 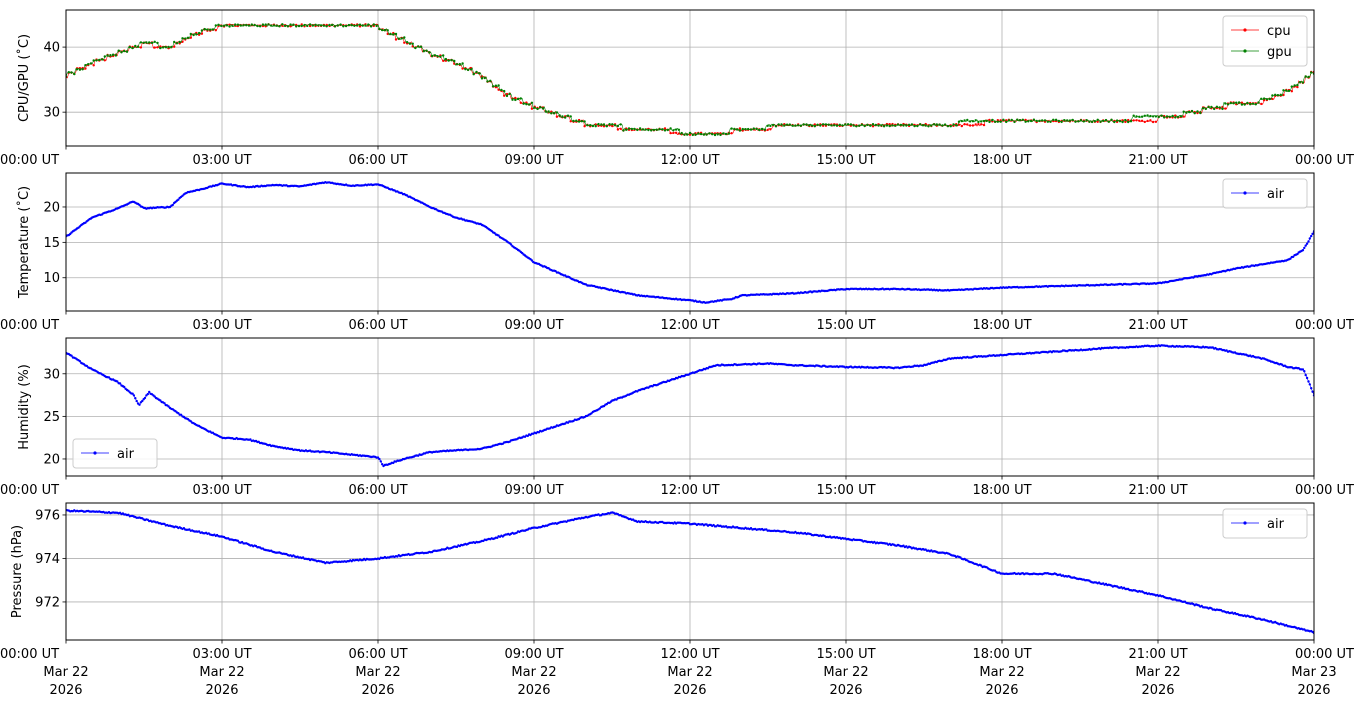 I want to click on legend-marker-cpu, so click(x=1245, y=30).